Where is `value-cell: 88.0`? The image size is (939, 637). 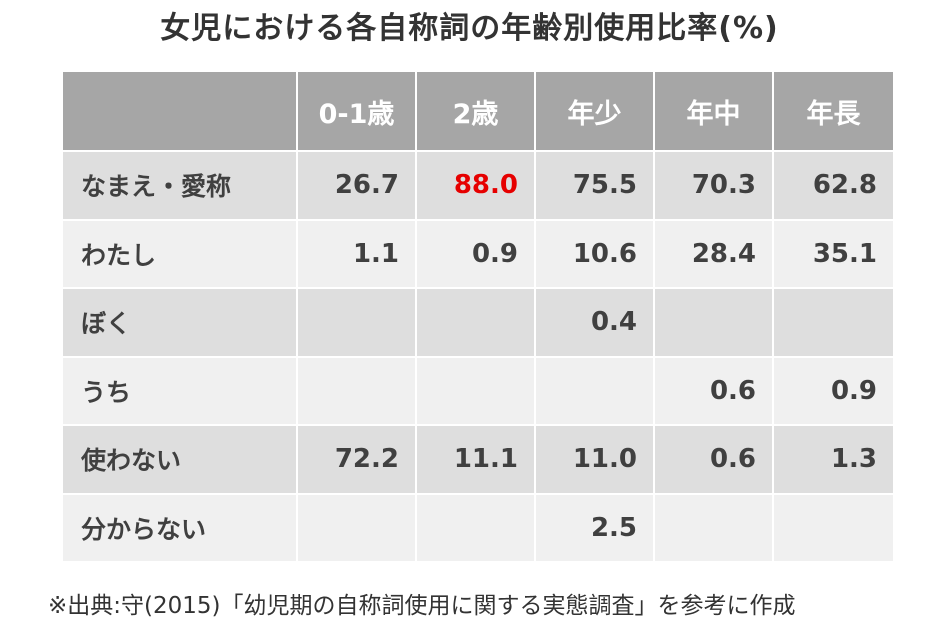
value-cell: 88.0 is located at coordinates (476, 186).